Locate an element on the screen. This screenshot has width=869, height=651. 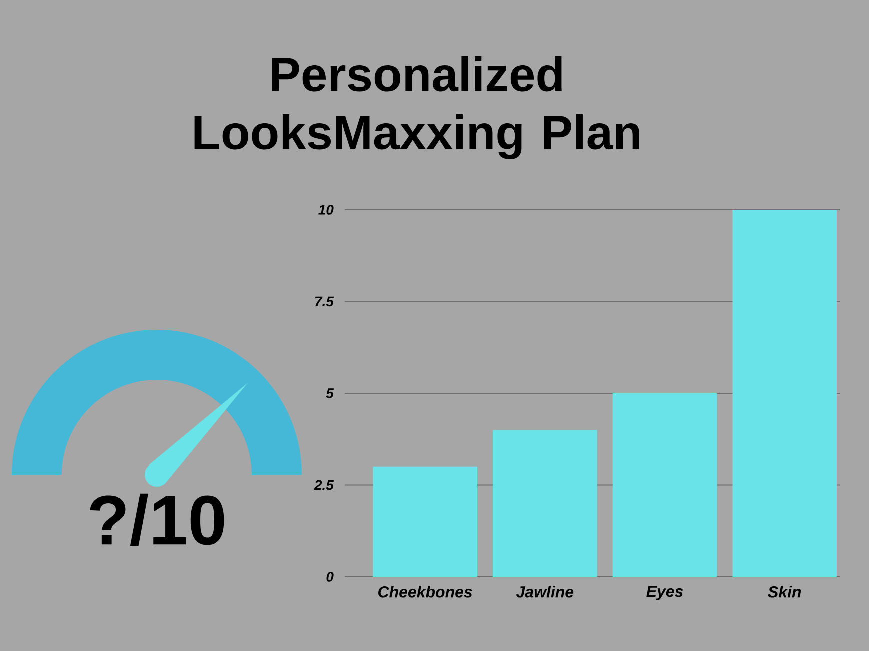
y-tick-label: 5 is located at coordinates (330, 393).